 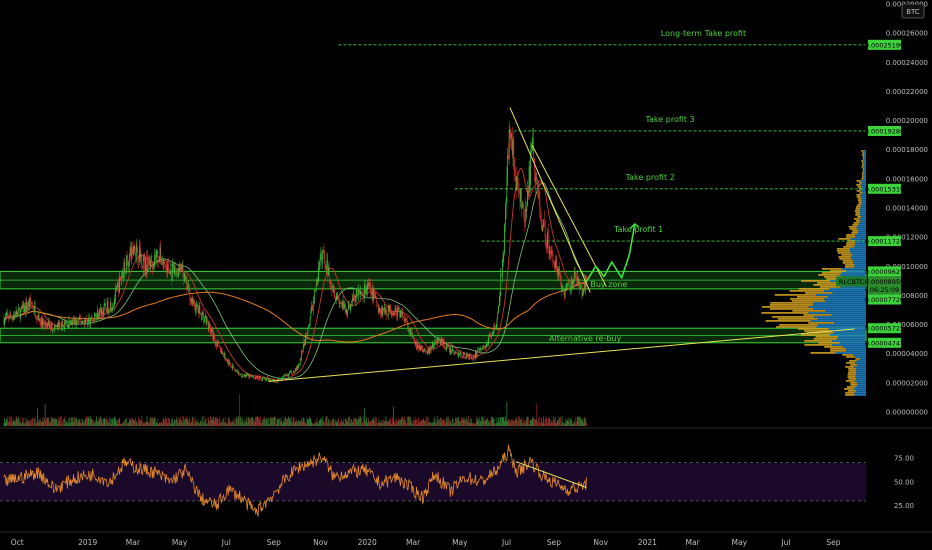 I want to click on currency-badge: BTC, so click(x=913, y=11).